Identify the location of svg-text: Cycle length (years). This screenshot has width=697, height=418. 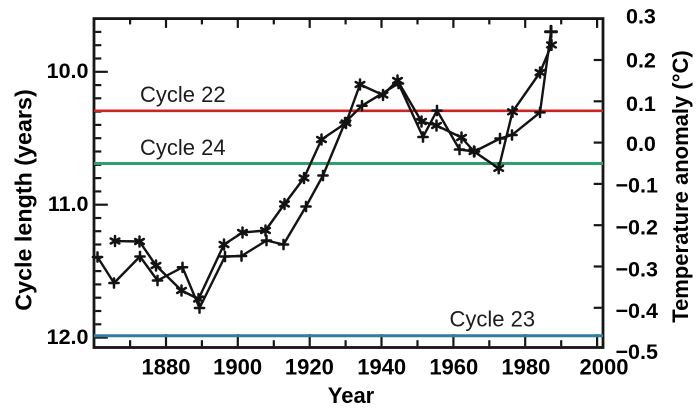
(24, 199).